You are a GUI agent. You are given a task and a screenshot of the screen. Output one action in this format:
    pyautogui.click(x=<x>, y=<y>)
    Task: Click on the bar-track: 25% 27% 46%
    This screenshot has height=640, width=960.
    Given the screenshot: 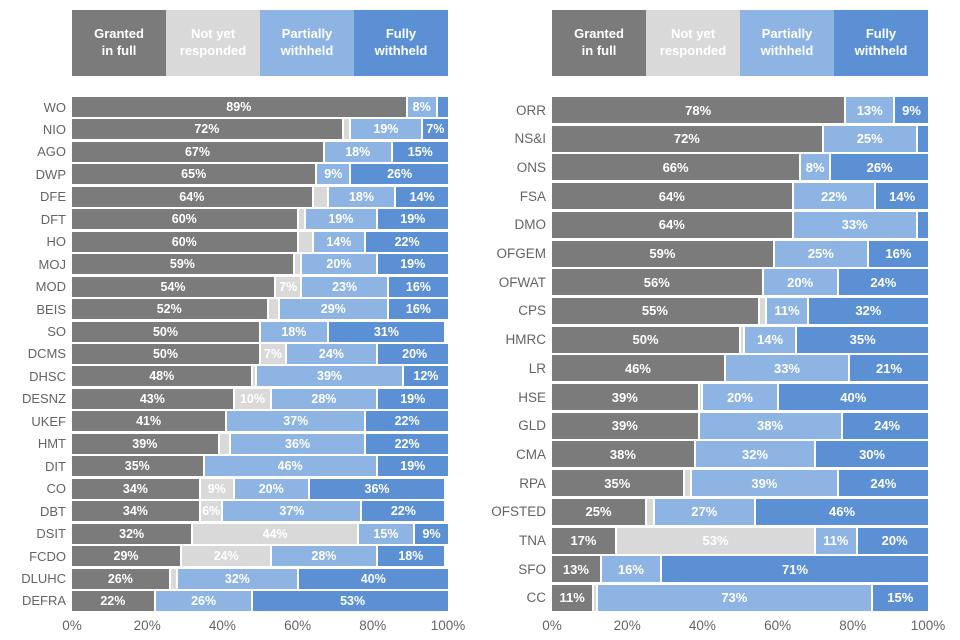 What is the action you would take?
    pyautogui.click(x=740, y=511)
    